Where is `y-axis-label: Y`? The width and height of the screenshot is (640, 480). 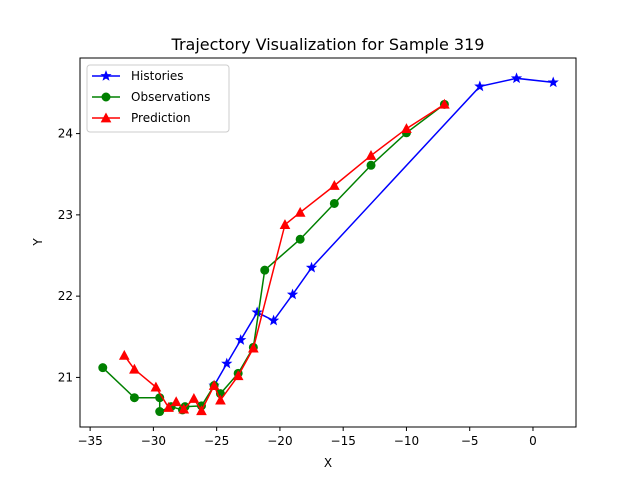 y-axis-label: Y is located at coordinates (38, 242).